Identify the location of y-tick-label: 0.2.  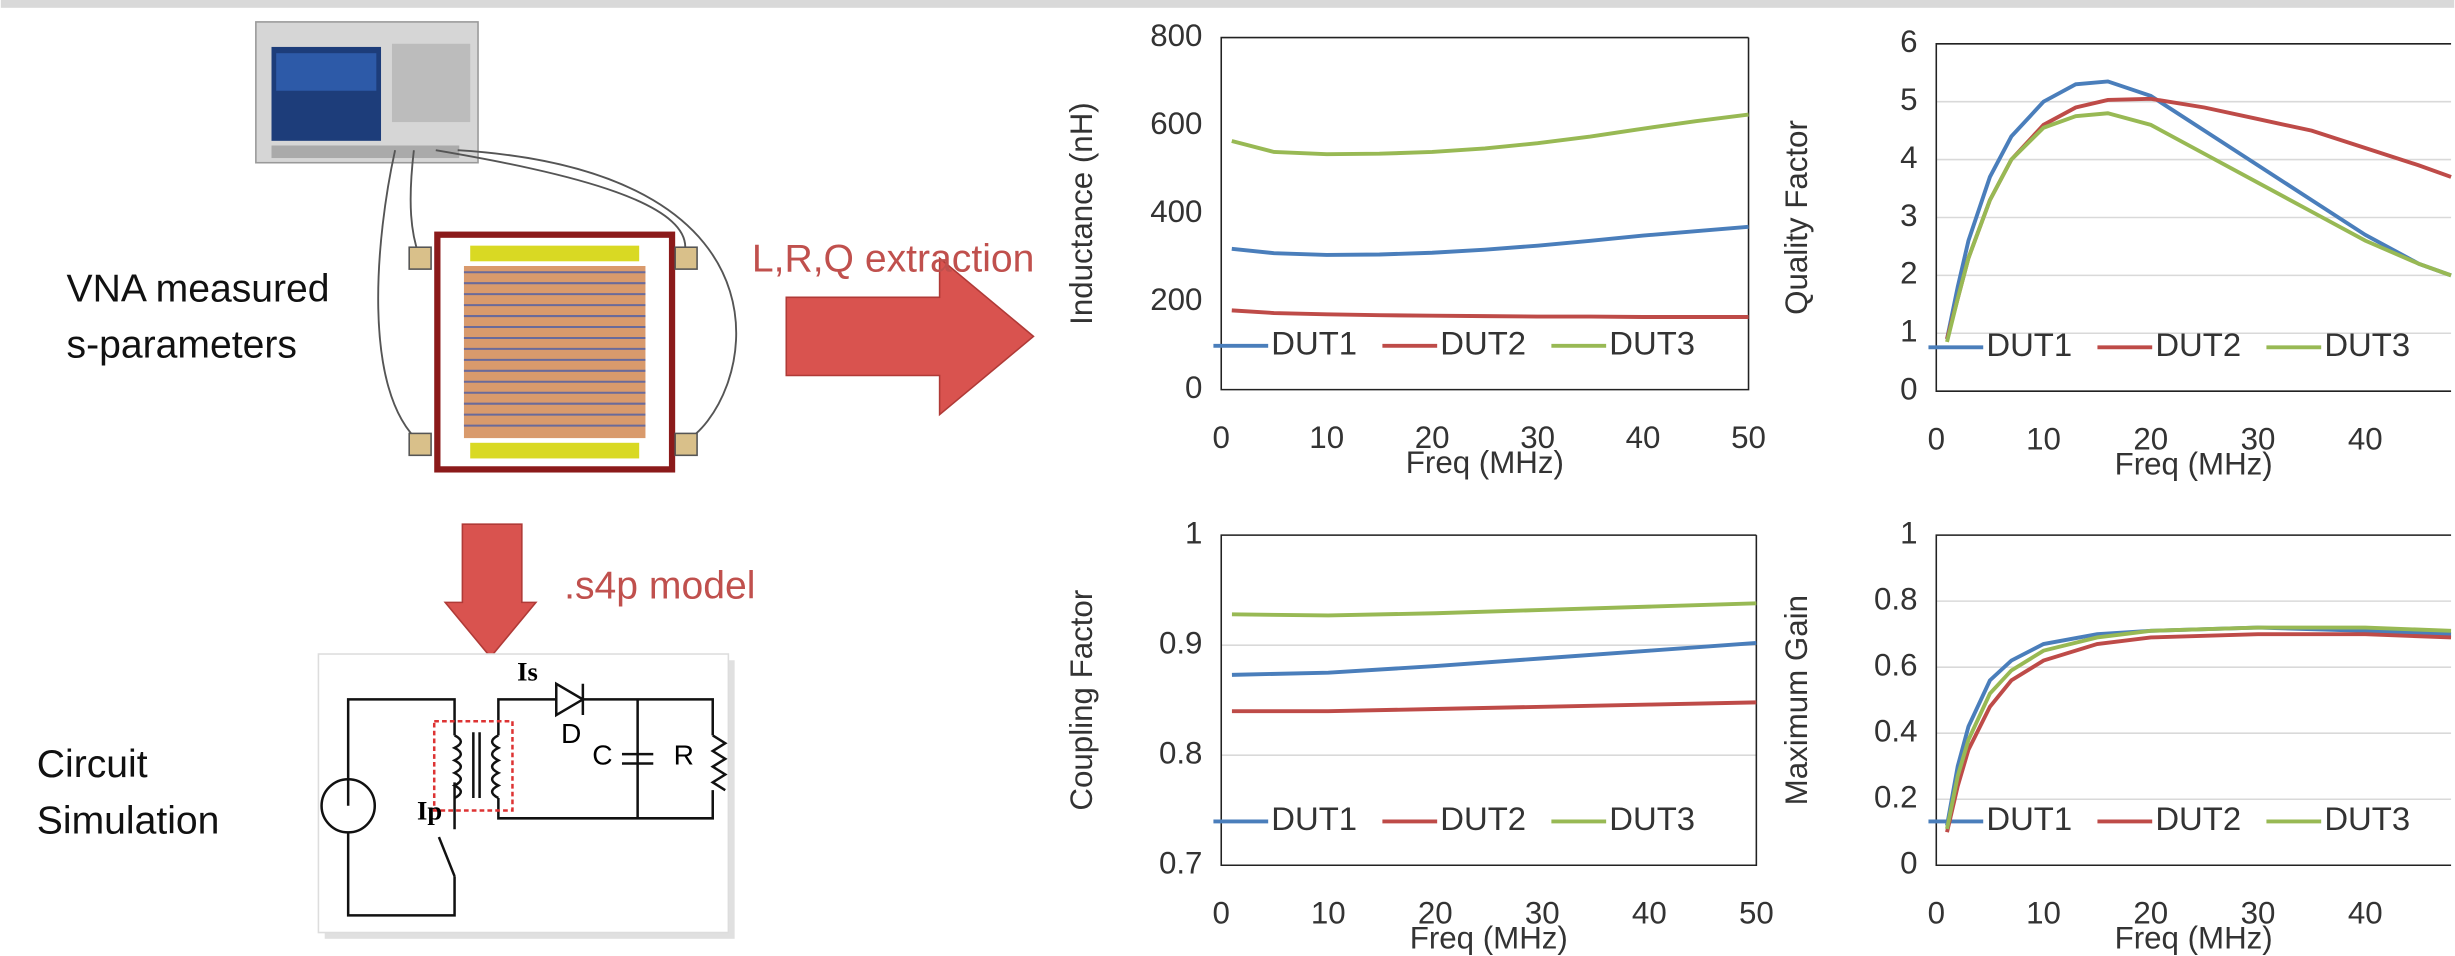
(1895, 796).